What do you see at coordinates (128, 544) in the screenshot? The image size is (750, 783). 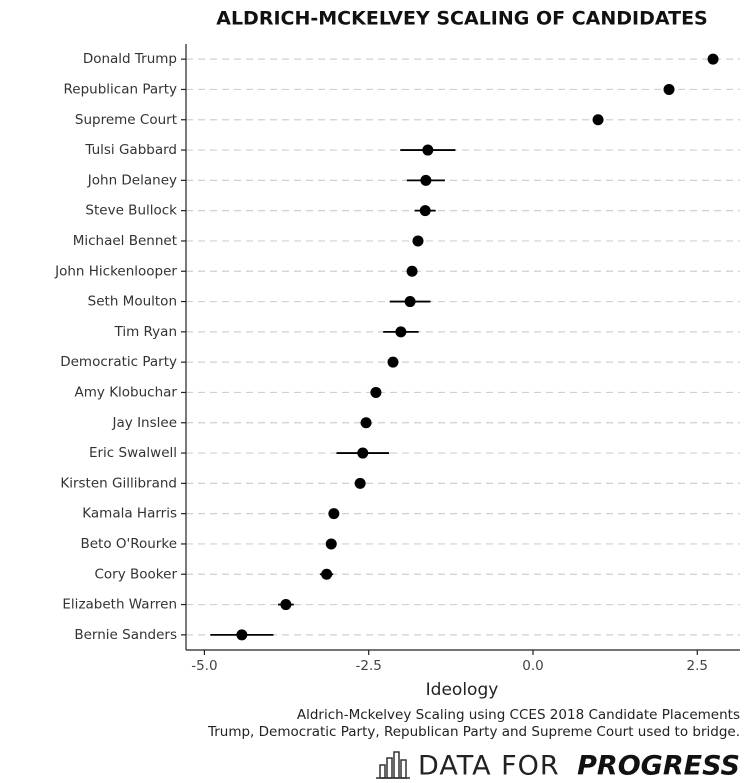 I see `y-tick-label: Beto O'Rourke` at bounding box center [128, 544].